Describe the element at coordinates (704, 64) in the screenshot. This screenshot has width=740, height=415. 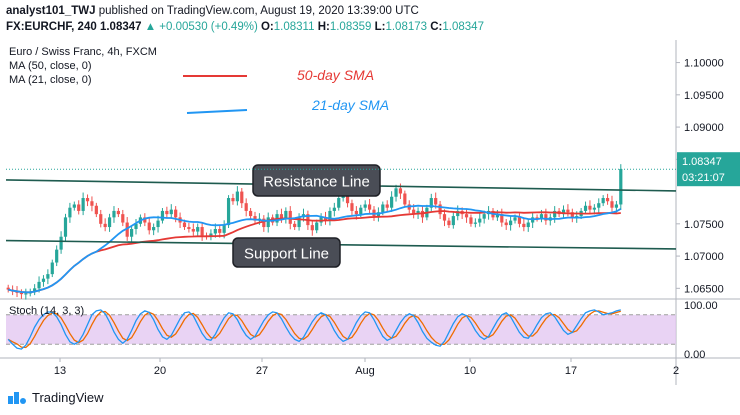
I see `y-tick-label: 1.10000` at that location.